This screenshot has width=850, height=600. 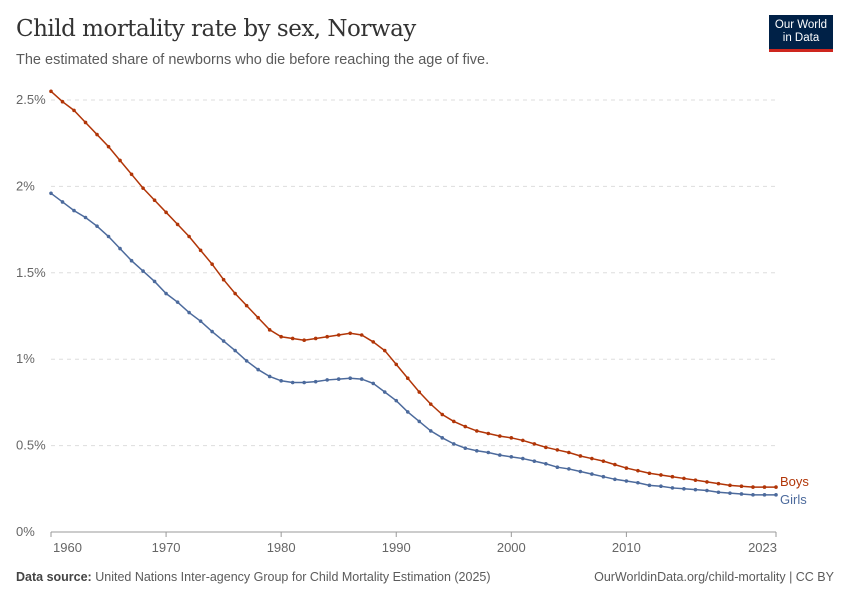 I want to click on y-tick-label: 1%, so click(x=25, y=358).